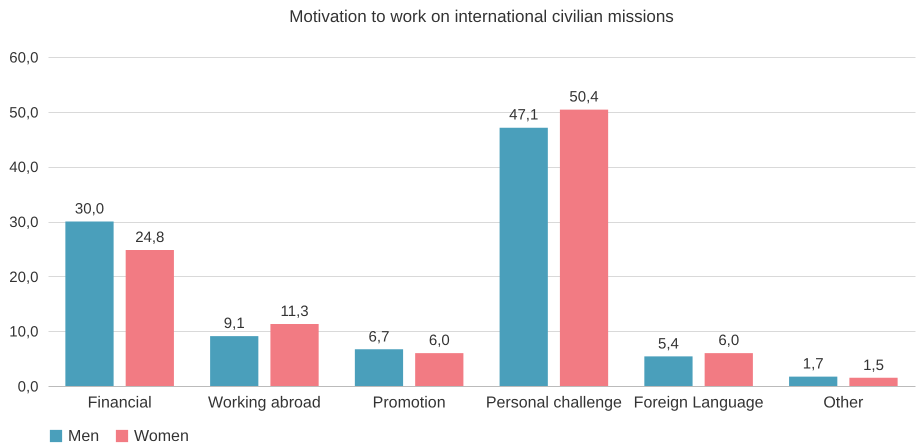 Image resolution: width=919 pixels, height=448 pixels. What do you see at coordinates (813, 364) in the screenshot?
I see `data-label: 1,7` at bounding box center [813, 364].